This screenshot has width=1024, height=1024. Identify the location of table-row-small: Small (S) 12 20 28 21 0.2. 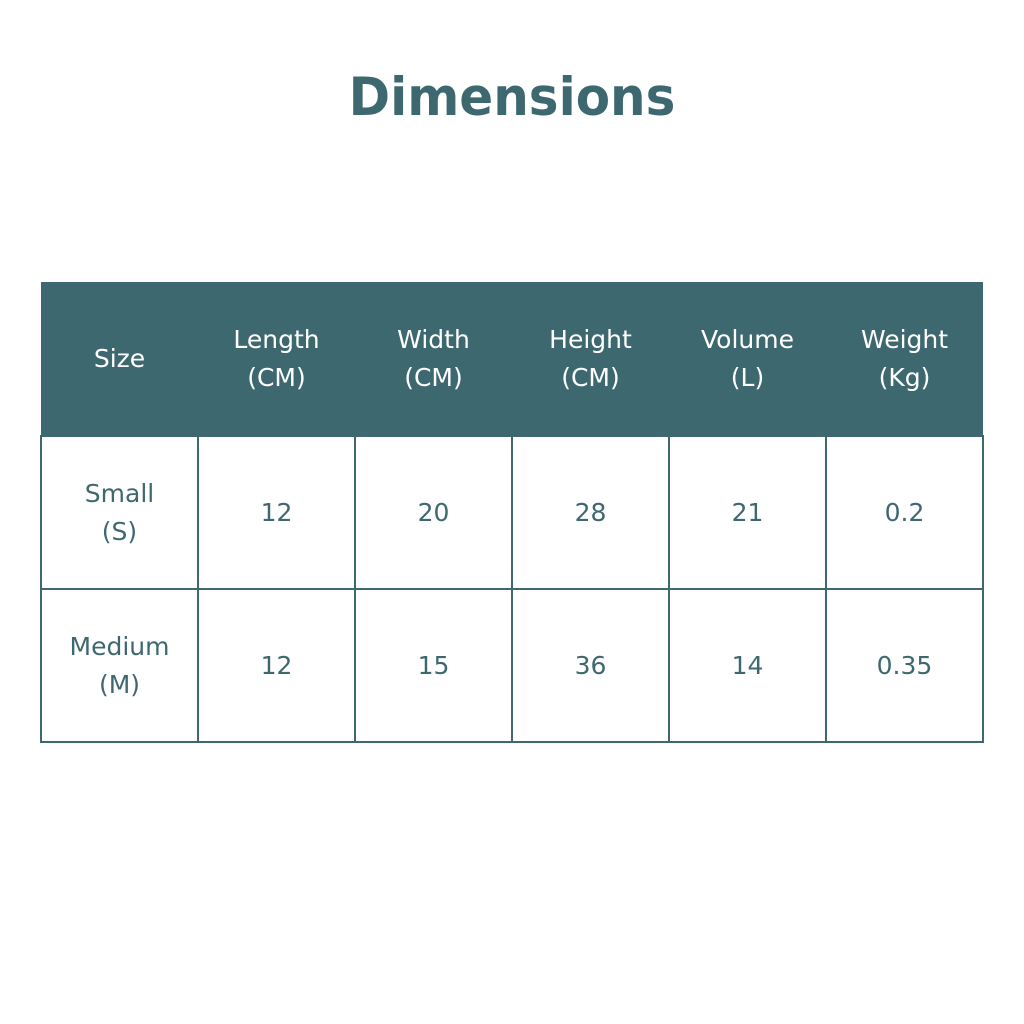
(512, 512).